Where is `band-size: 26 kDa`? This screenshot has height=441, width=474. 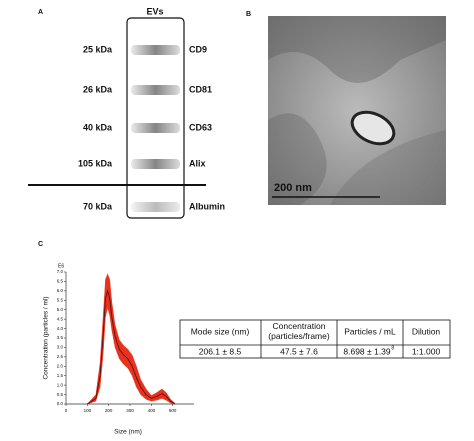
band-size: 26 kDa is located at coordinates (98, 89).